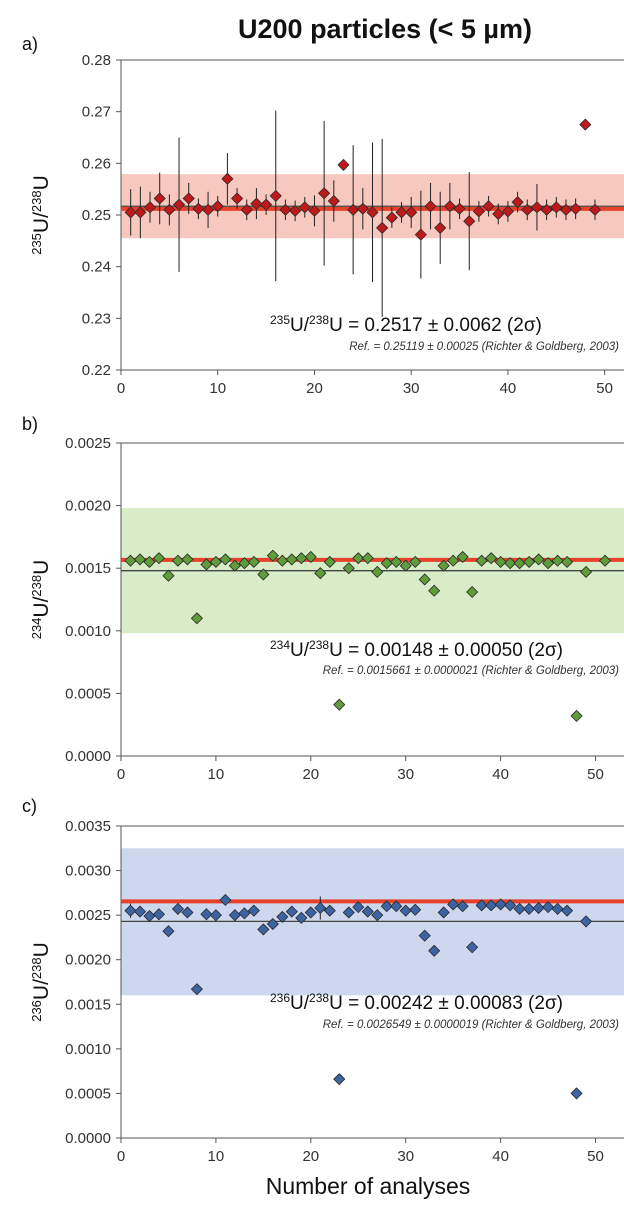  I want to click on x-tick-label: 50, so click(604, 388).